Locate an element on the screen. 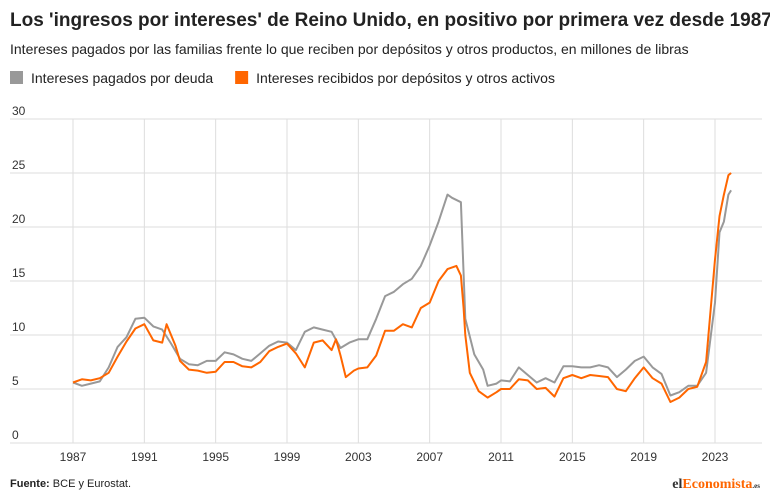 The width and height of the screenshot is (770, 500). x-tick-label: 1995 is located at coordinates (215, 457).